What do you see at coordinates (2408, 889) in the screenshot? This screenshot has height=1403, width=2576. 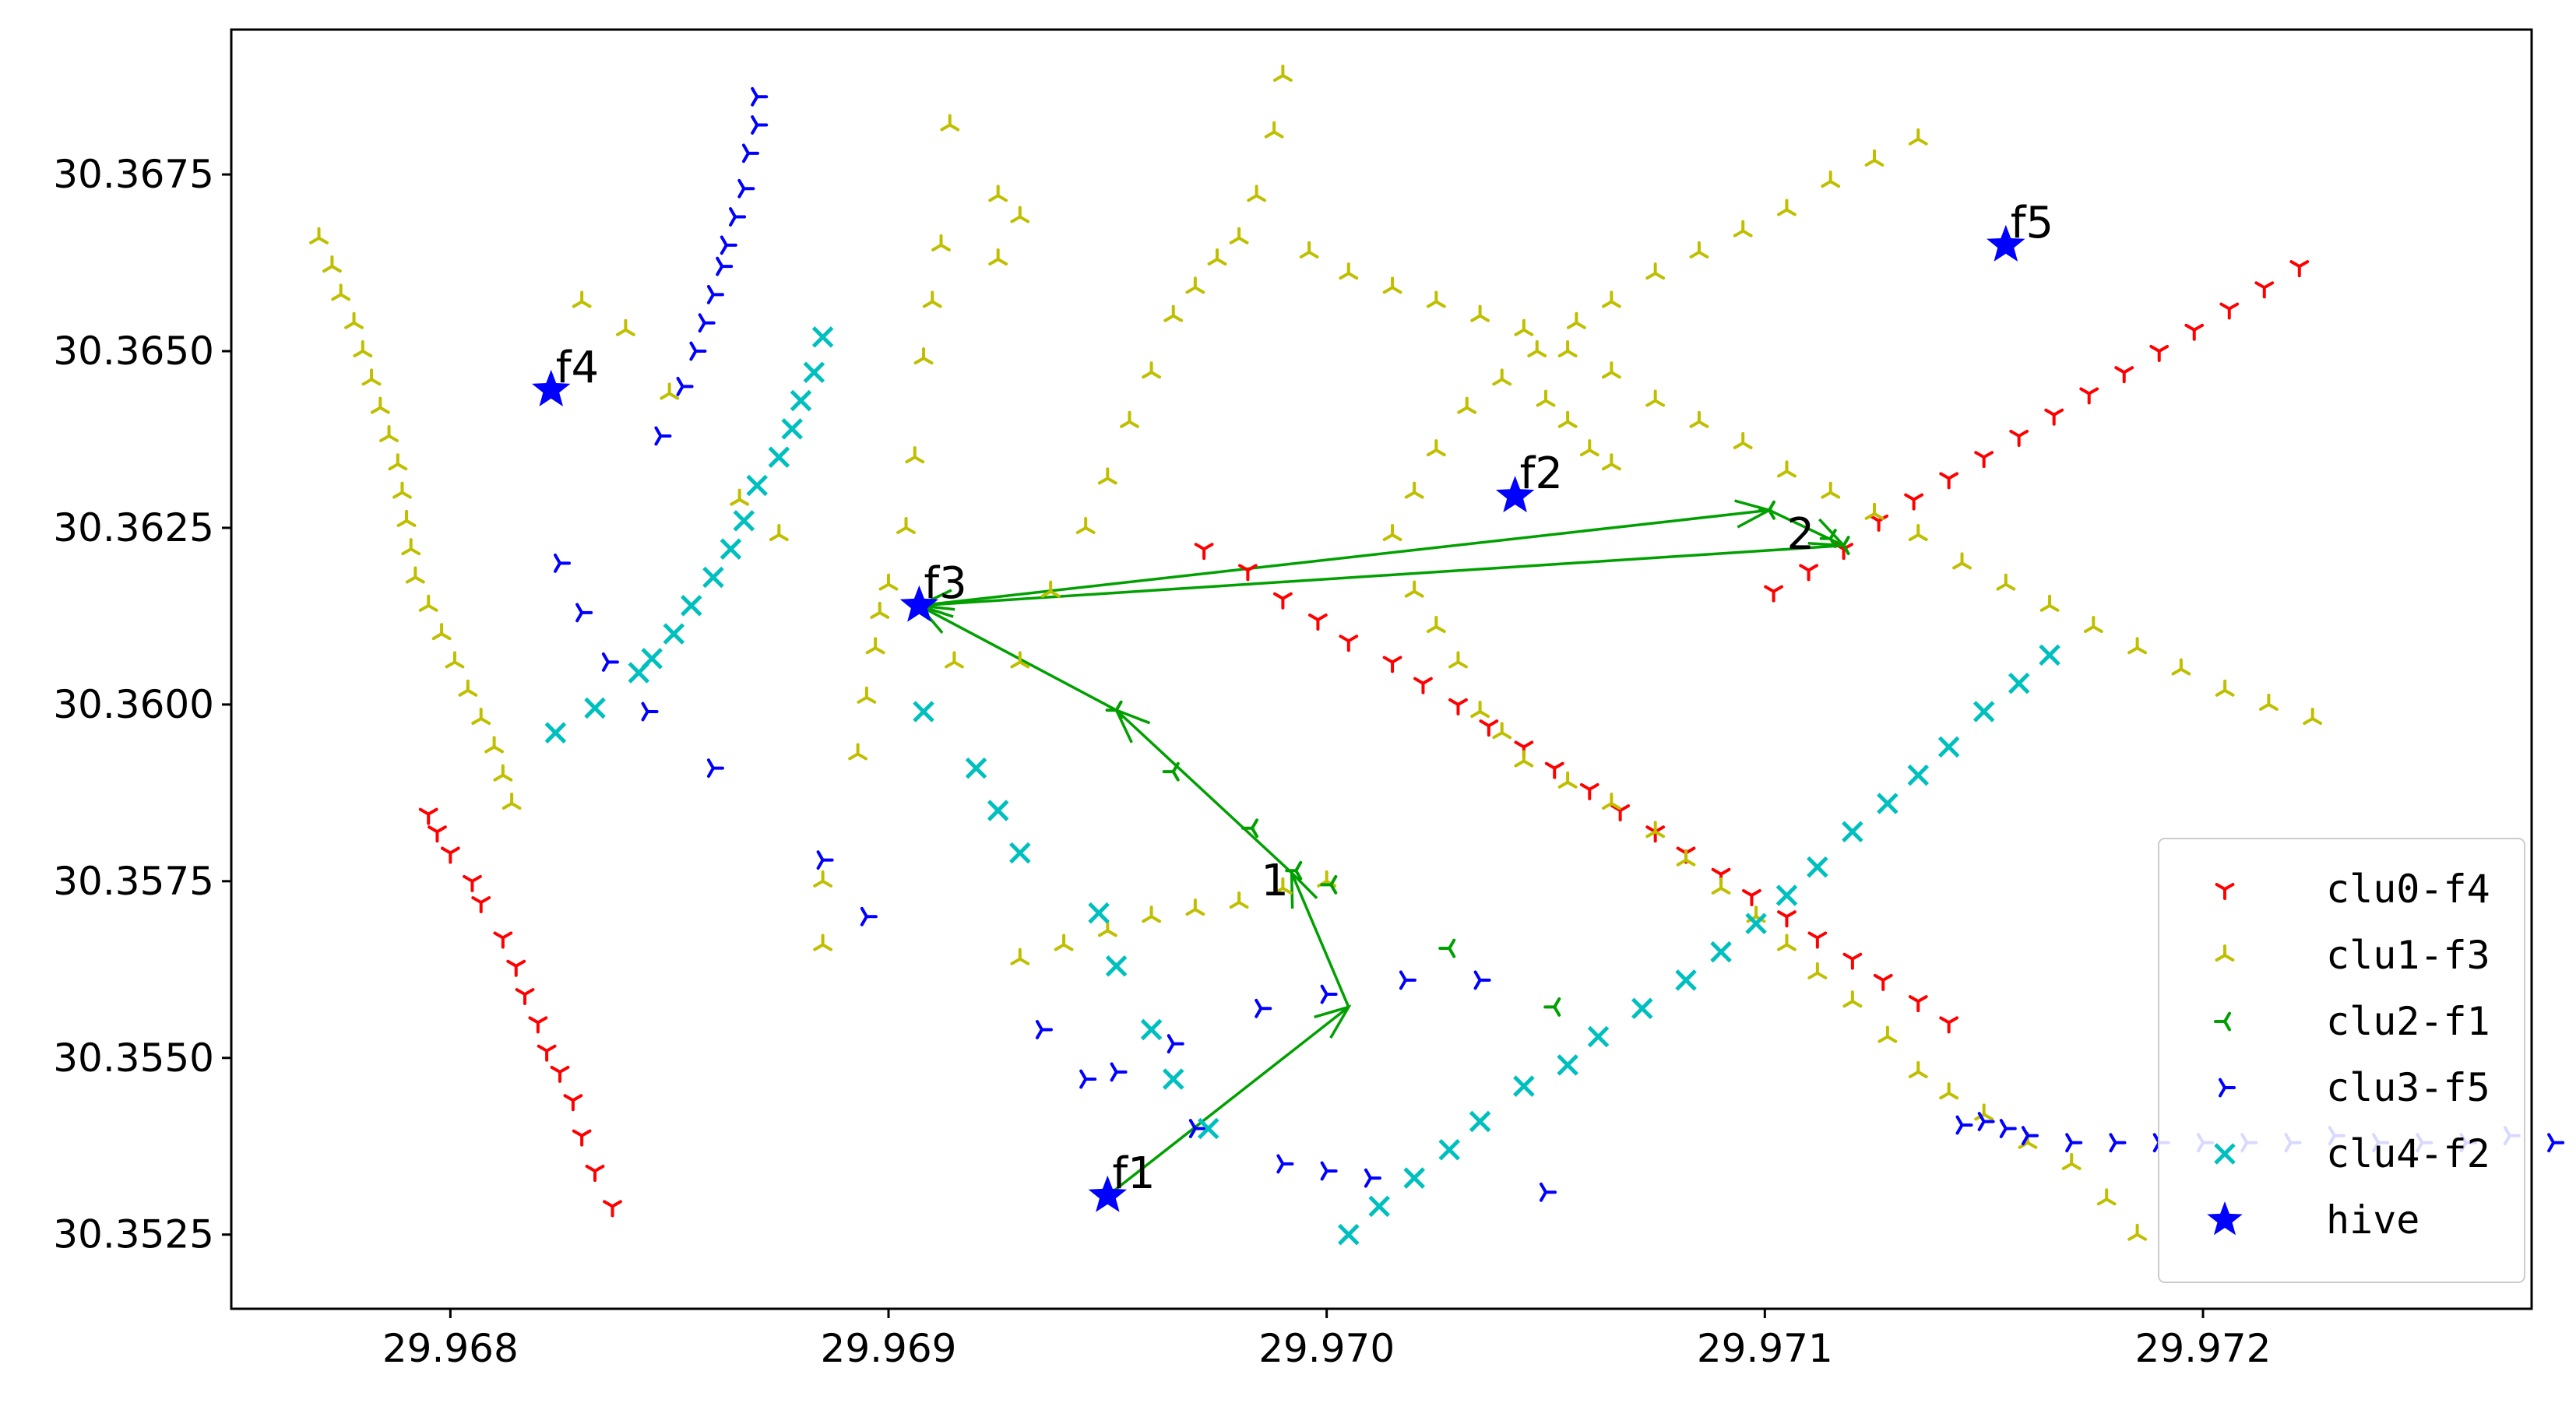 I see `legend-label: clu0-f4` at bounding box center [2408, 889].